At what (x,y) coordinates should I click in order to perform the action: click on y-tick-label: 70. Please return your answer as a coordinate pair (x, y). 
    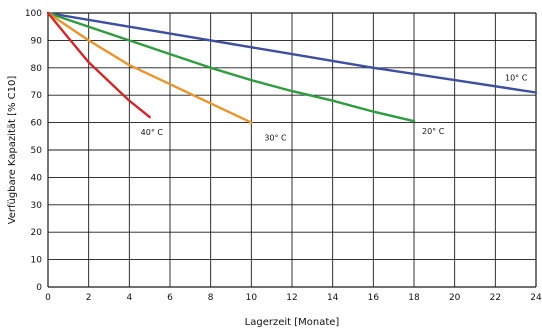
    Looking at the image, I should click on (37, 96).